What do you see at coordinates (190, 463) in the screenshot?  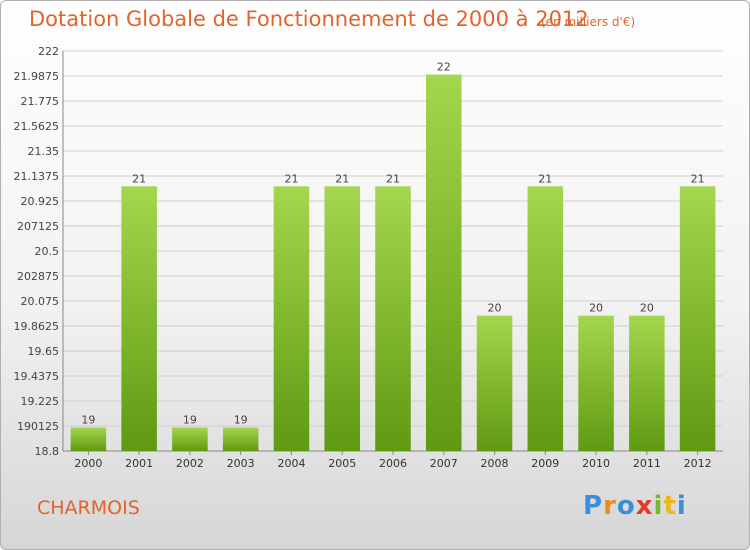 I see `x-tick-label: 2002` at bounding box center [190, 463].